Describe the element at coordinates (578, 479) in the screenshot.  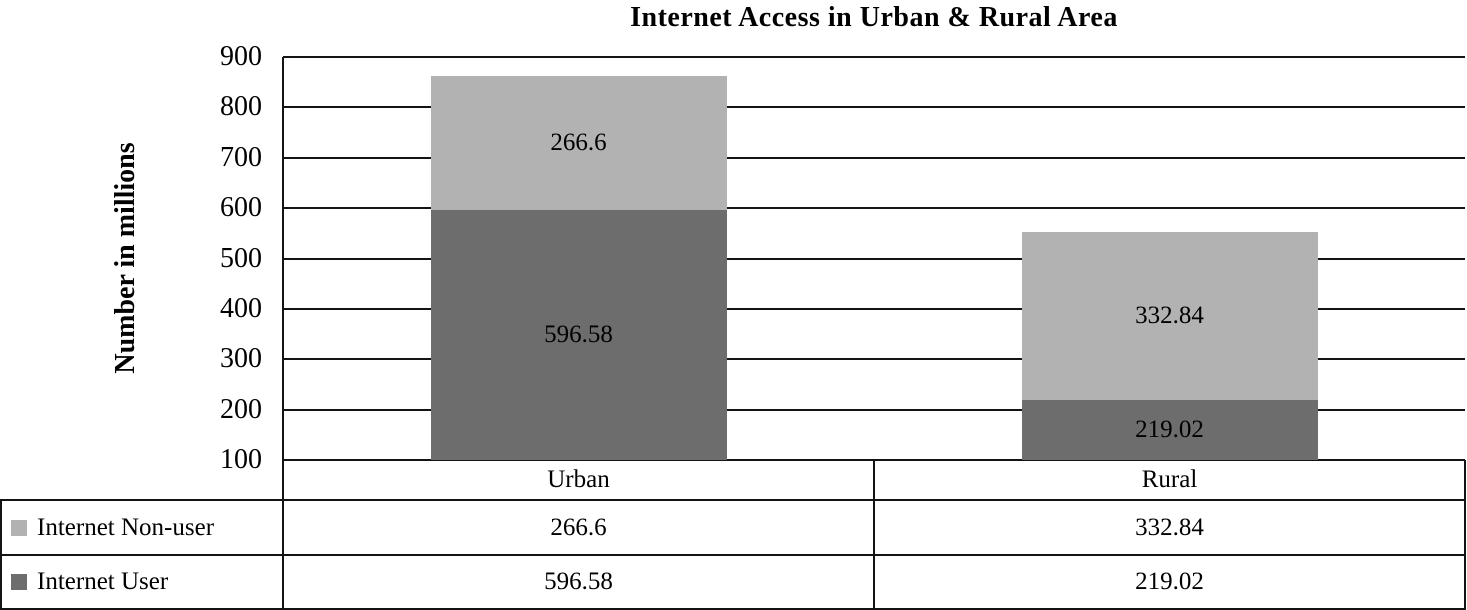
I see `category-label-urban: Urban` at that location.